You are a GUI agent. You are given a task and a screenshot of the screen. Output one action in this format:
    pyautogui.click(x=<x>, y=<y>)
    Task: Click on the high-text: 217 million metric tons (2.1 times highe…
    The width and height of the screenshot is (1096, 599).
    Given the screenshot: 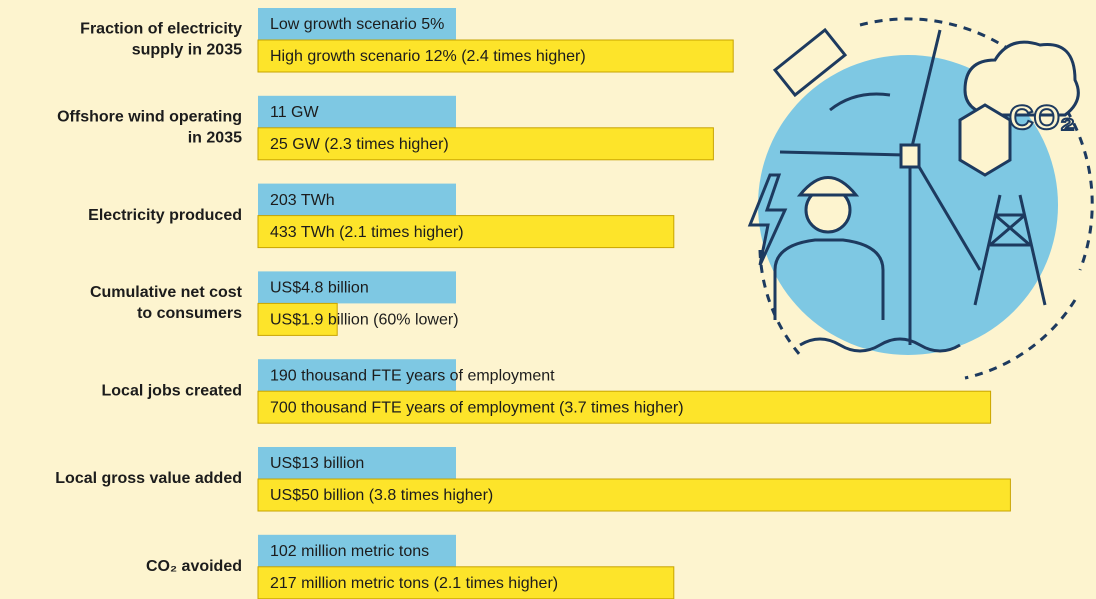 What is the action you would take?
    pyautogui.click(x=414, y=583)
    